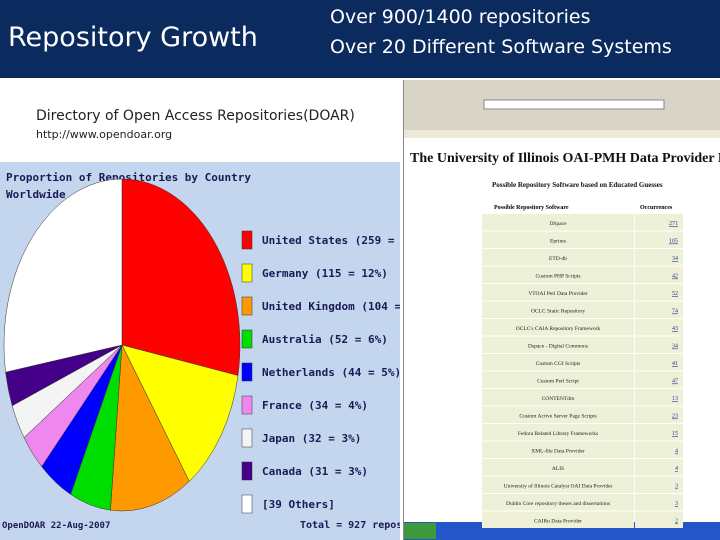 The image size is (720, 540). I want to click on occurrences: 2, so click(676, 522).